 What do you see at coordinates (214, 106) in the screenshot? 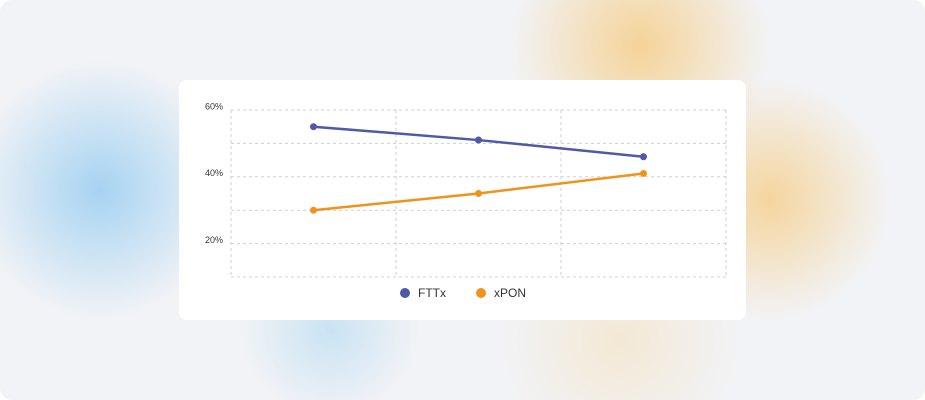
I see `y-tick-label: 60%` at bounding box center [214, 106].